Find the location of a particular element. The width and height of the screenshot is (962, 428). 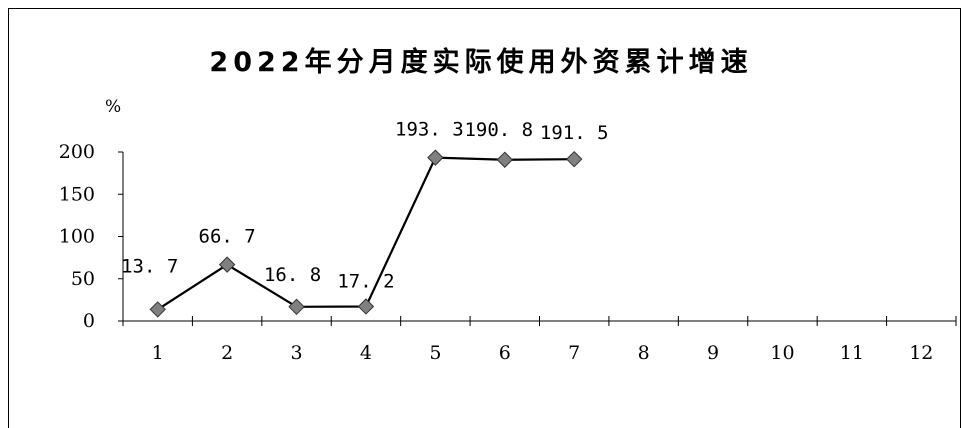

data-label: 66. 7 is located at coordinates (227, 237).